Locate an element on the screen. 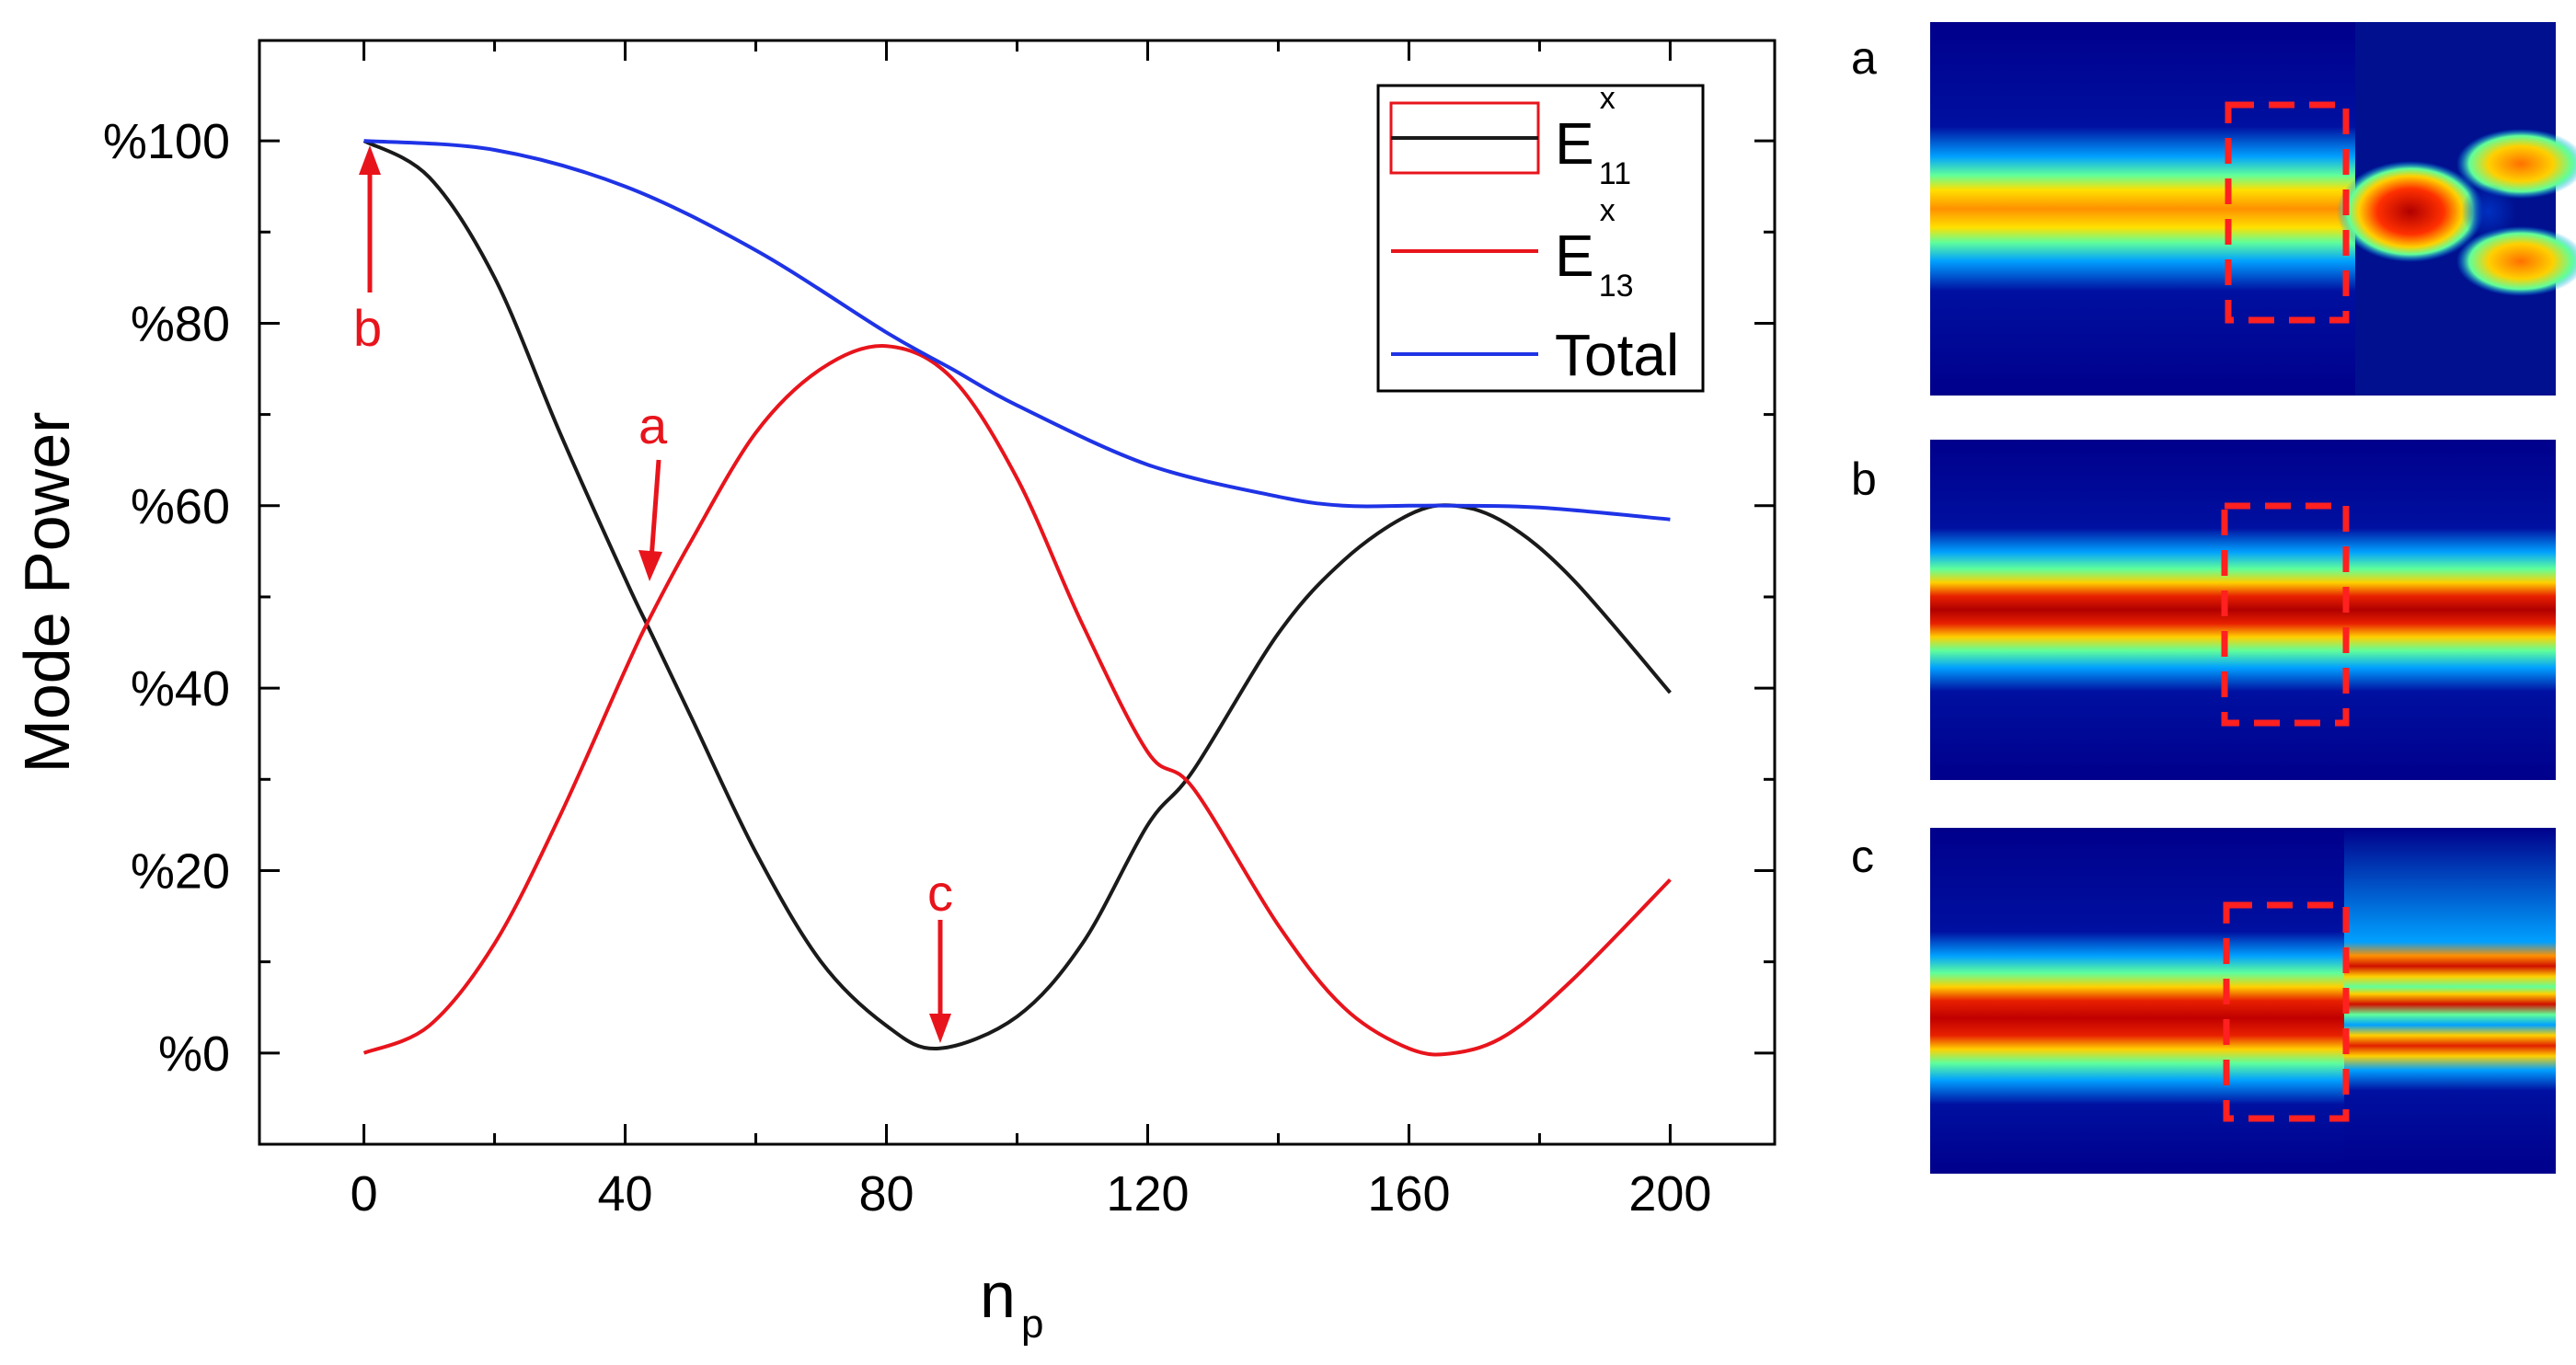  panel-a-lobe-center is located at coordinates (2410, 211).